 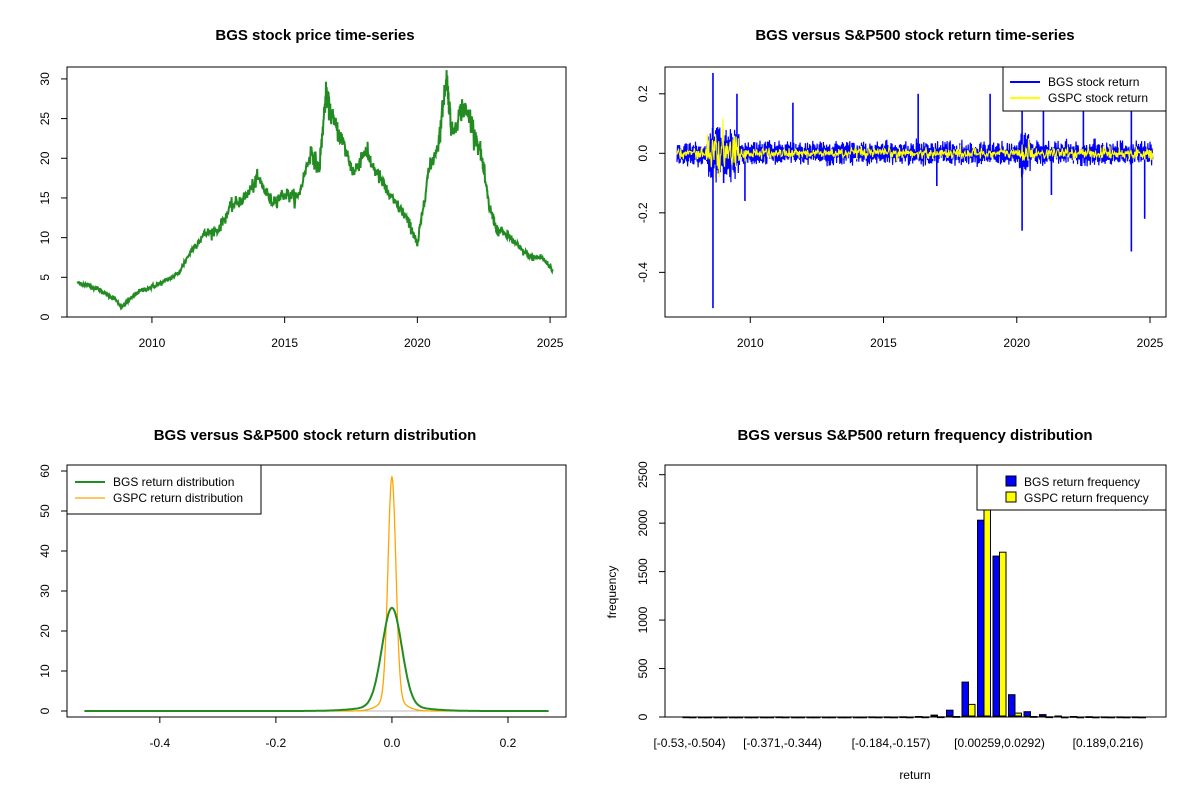 What do you see at coordinates (643, 668) in the screenshot?
I see `y-tick-label: 500` at bounding box center [643, 668].